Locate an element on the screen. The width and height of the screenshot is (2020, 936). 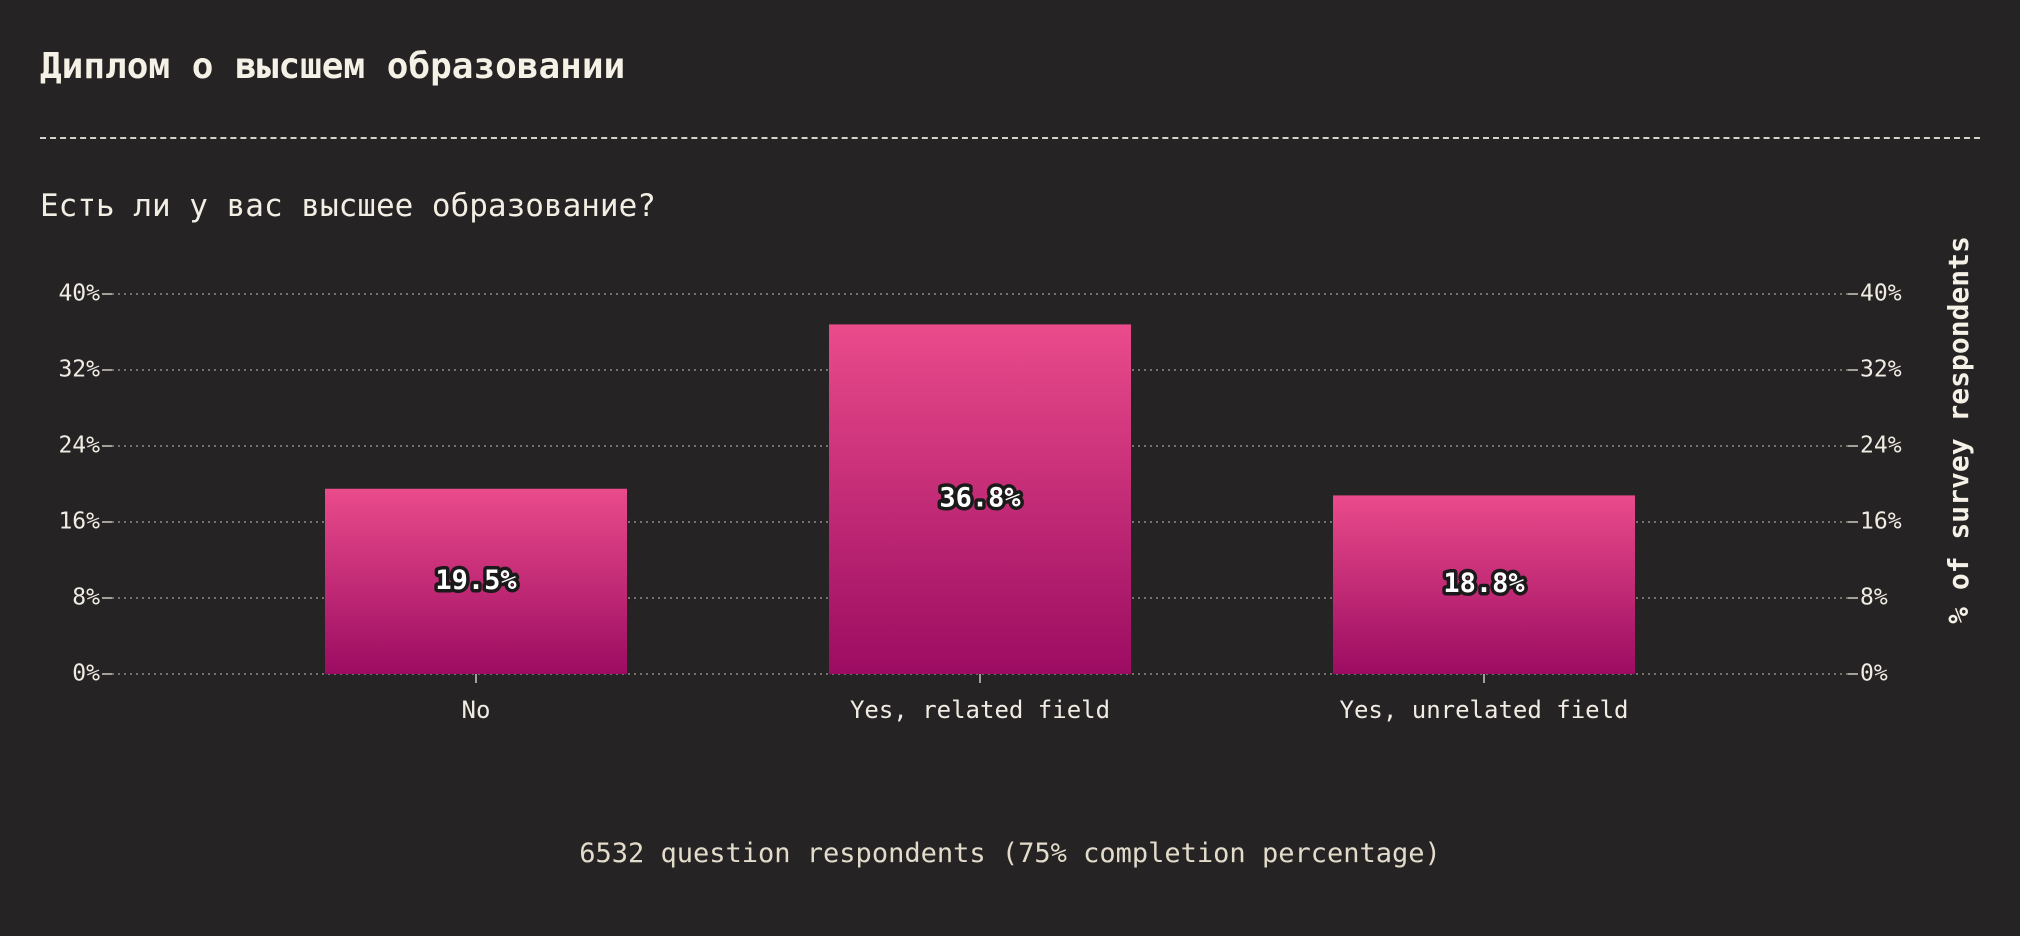
y-tick-label-right: 40% is located at coordinates (1881, 294).